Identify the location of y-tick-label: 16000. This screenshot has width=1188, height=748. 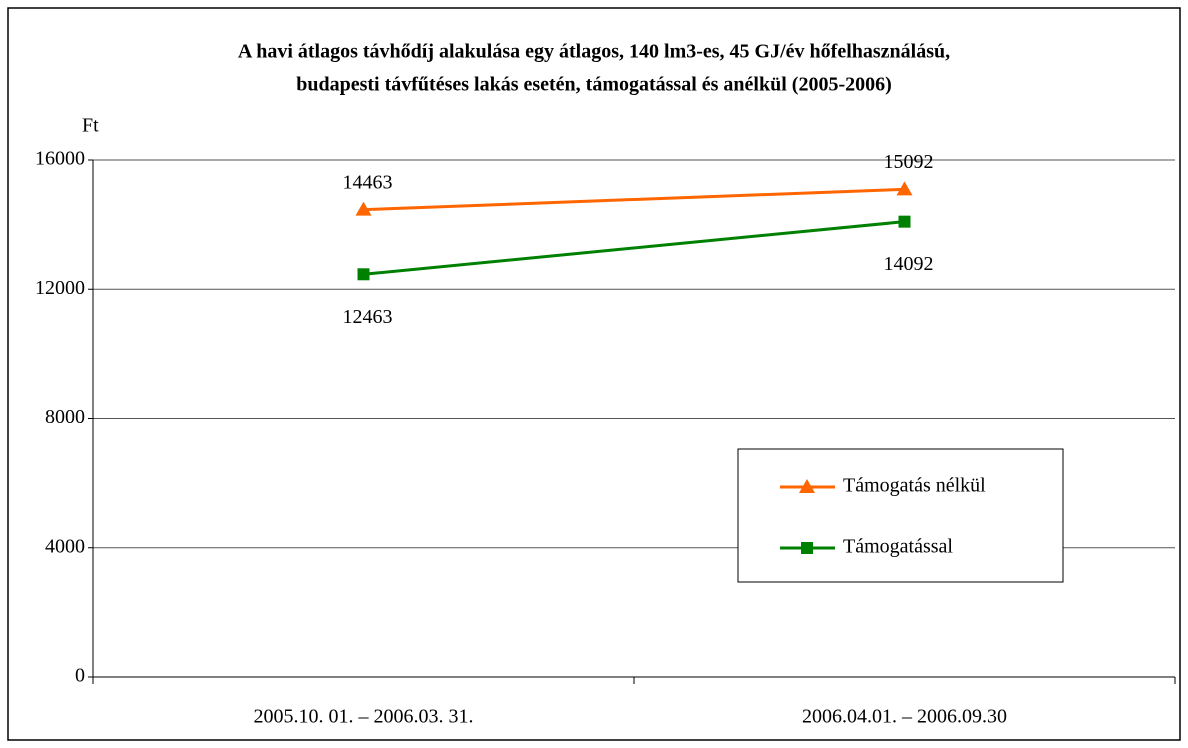
(60, 159).